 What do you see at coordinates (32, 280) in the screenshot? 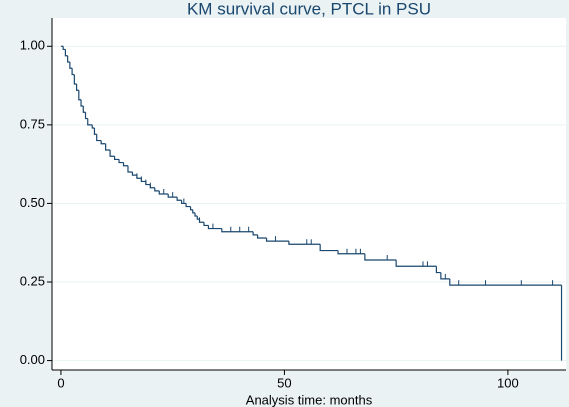
I see `y-tick-label: 0.25` at bounding box center [32, 280].